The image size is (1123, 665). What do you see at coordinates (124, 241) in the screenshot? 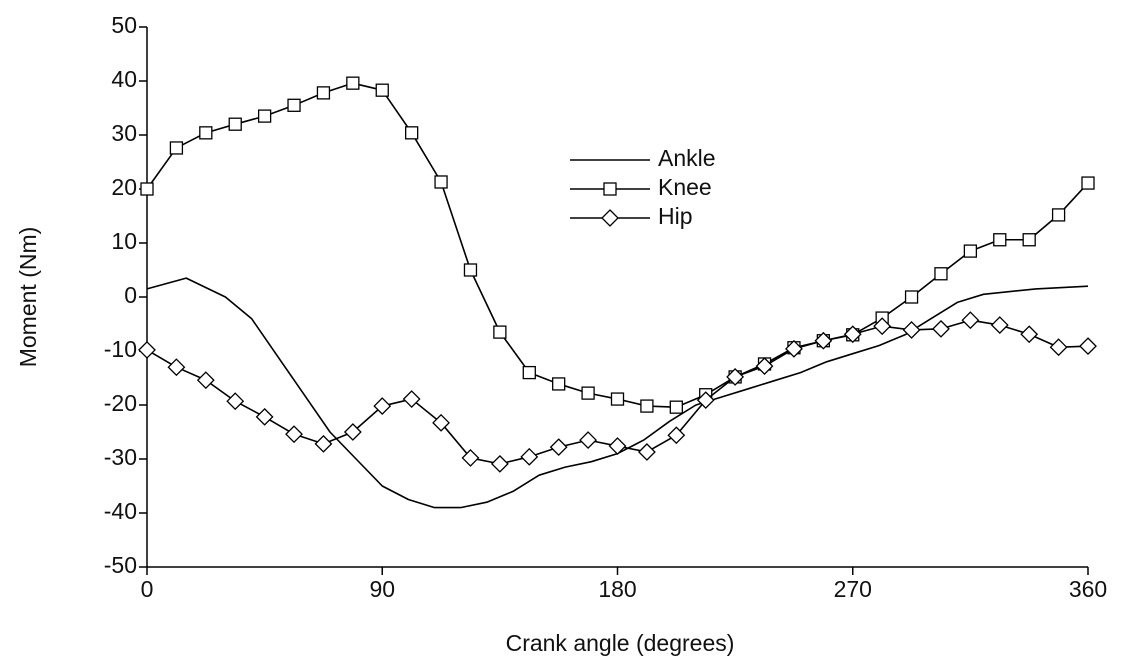
I see `y-tick-label: 10` at bounding box center [124, 241].